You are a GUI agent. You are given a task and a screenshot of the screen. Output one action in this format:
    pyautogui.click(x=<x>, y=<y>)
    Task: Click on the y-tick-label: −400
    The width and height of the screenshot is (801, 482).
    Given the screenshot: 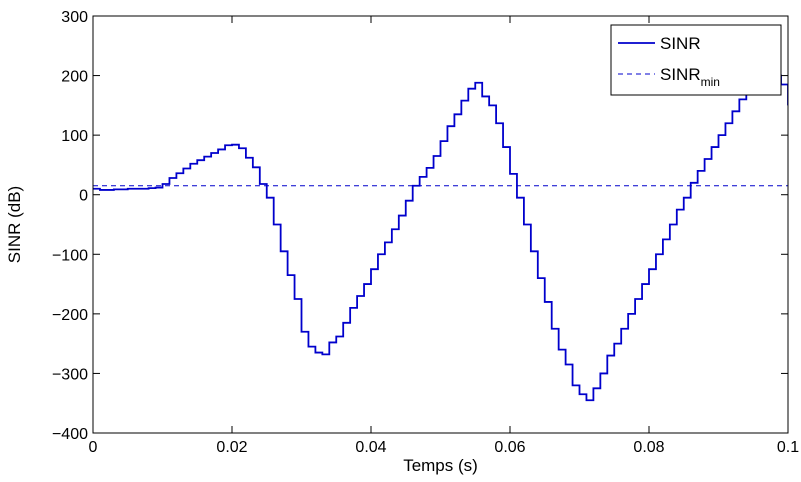 What is the action you would take?
    pyautogui.click(x=70, y=434)
    